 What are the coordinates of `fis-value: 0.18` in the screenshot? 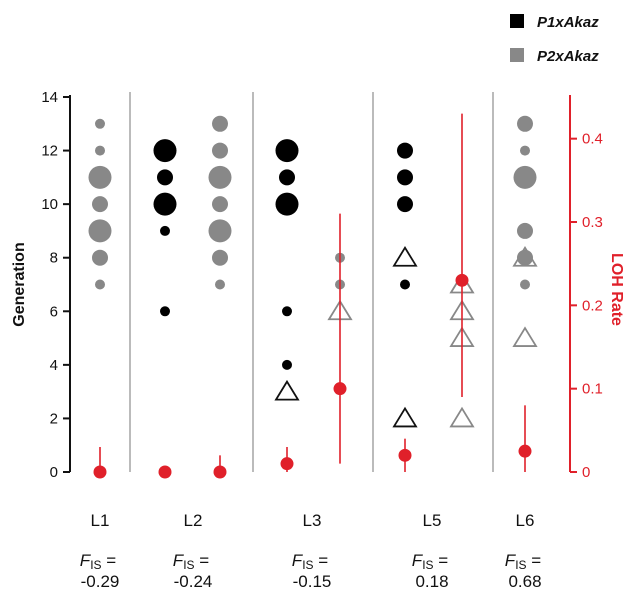 It's located at (431, 581).